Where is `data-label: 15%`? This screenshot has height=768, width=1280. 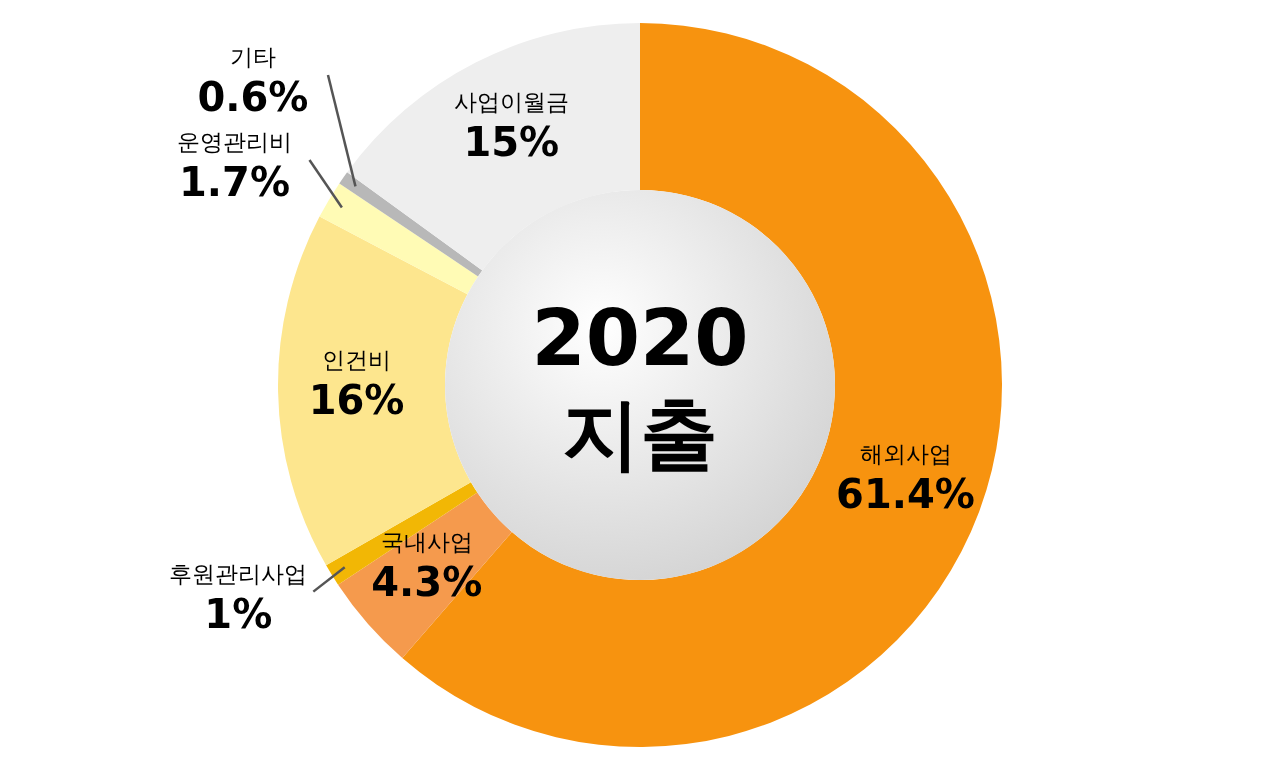
data-label: 15% is located at coordinates (511, 142).